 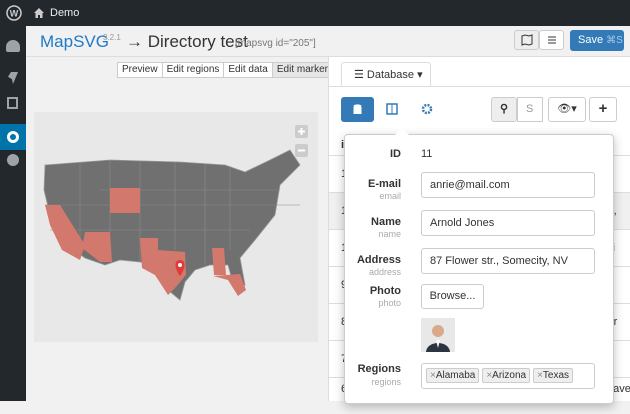 I want to click on version: 3.2.1, so click(x=112, y=37).